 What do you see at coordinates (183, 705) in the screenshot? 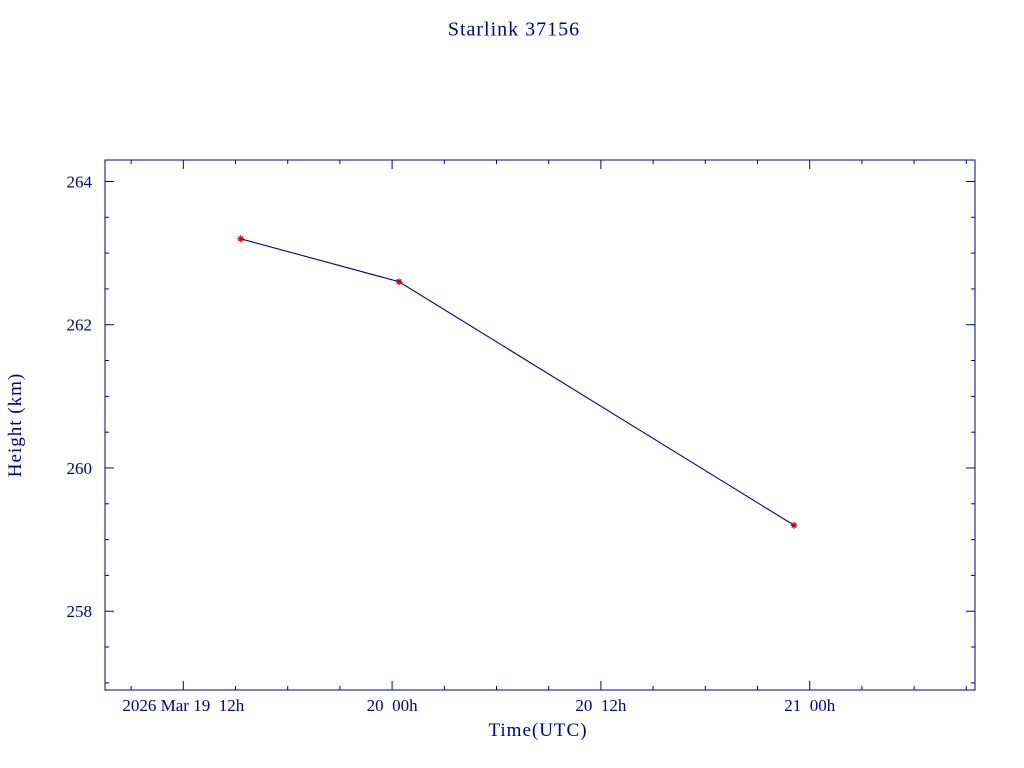
I see `x-tick-label: 2026 Mar 19 12h` at bounding box center [183, 705].